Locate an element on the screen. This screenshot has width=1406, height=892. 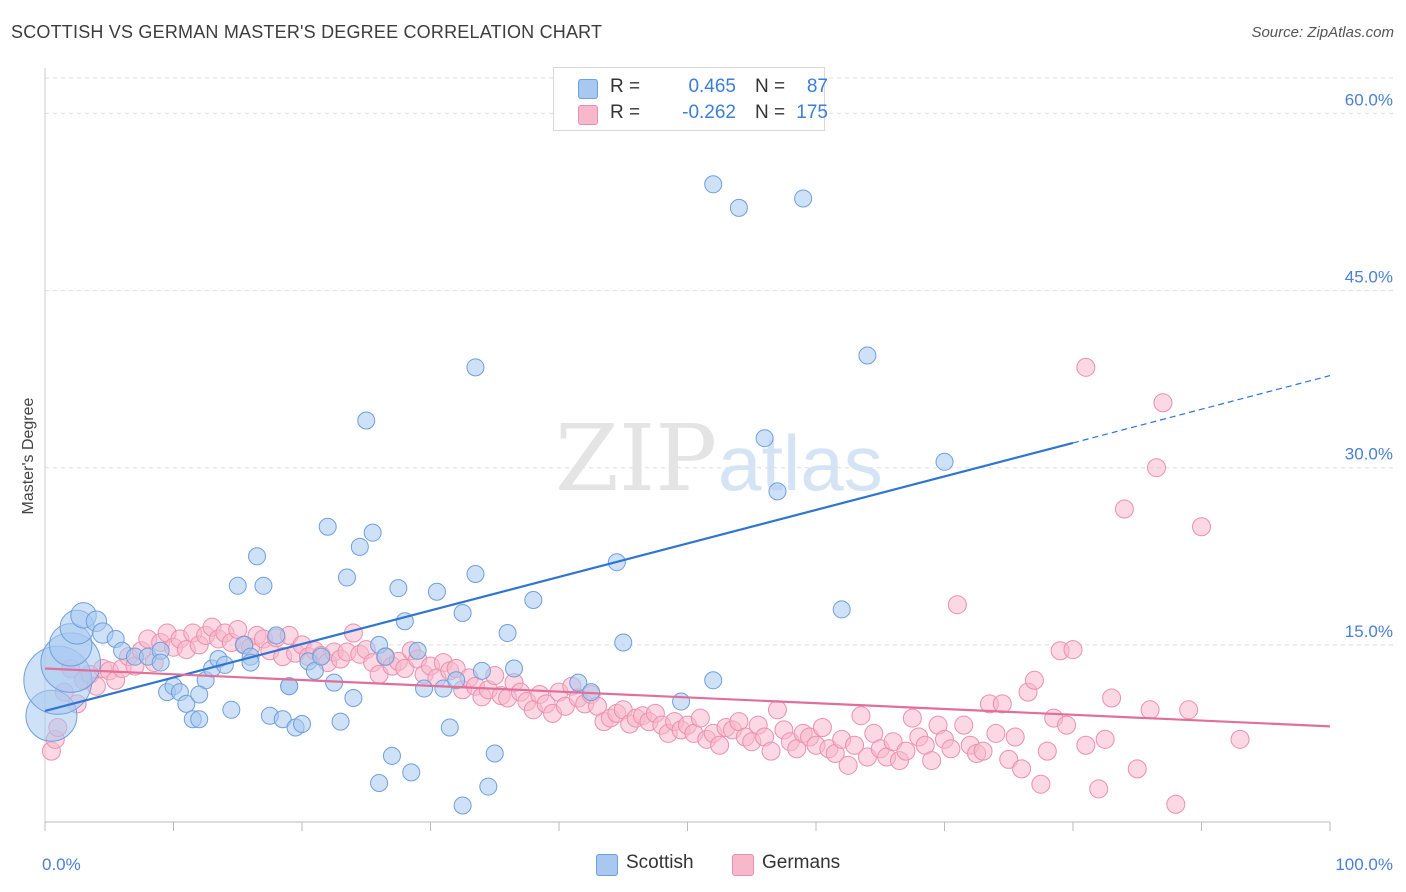
legend-swatch-germans is located at coordinates (588, 115).